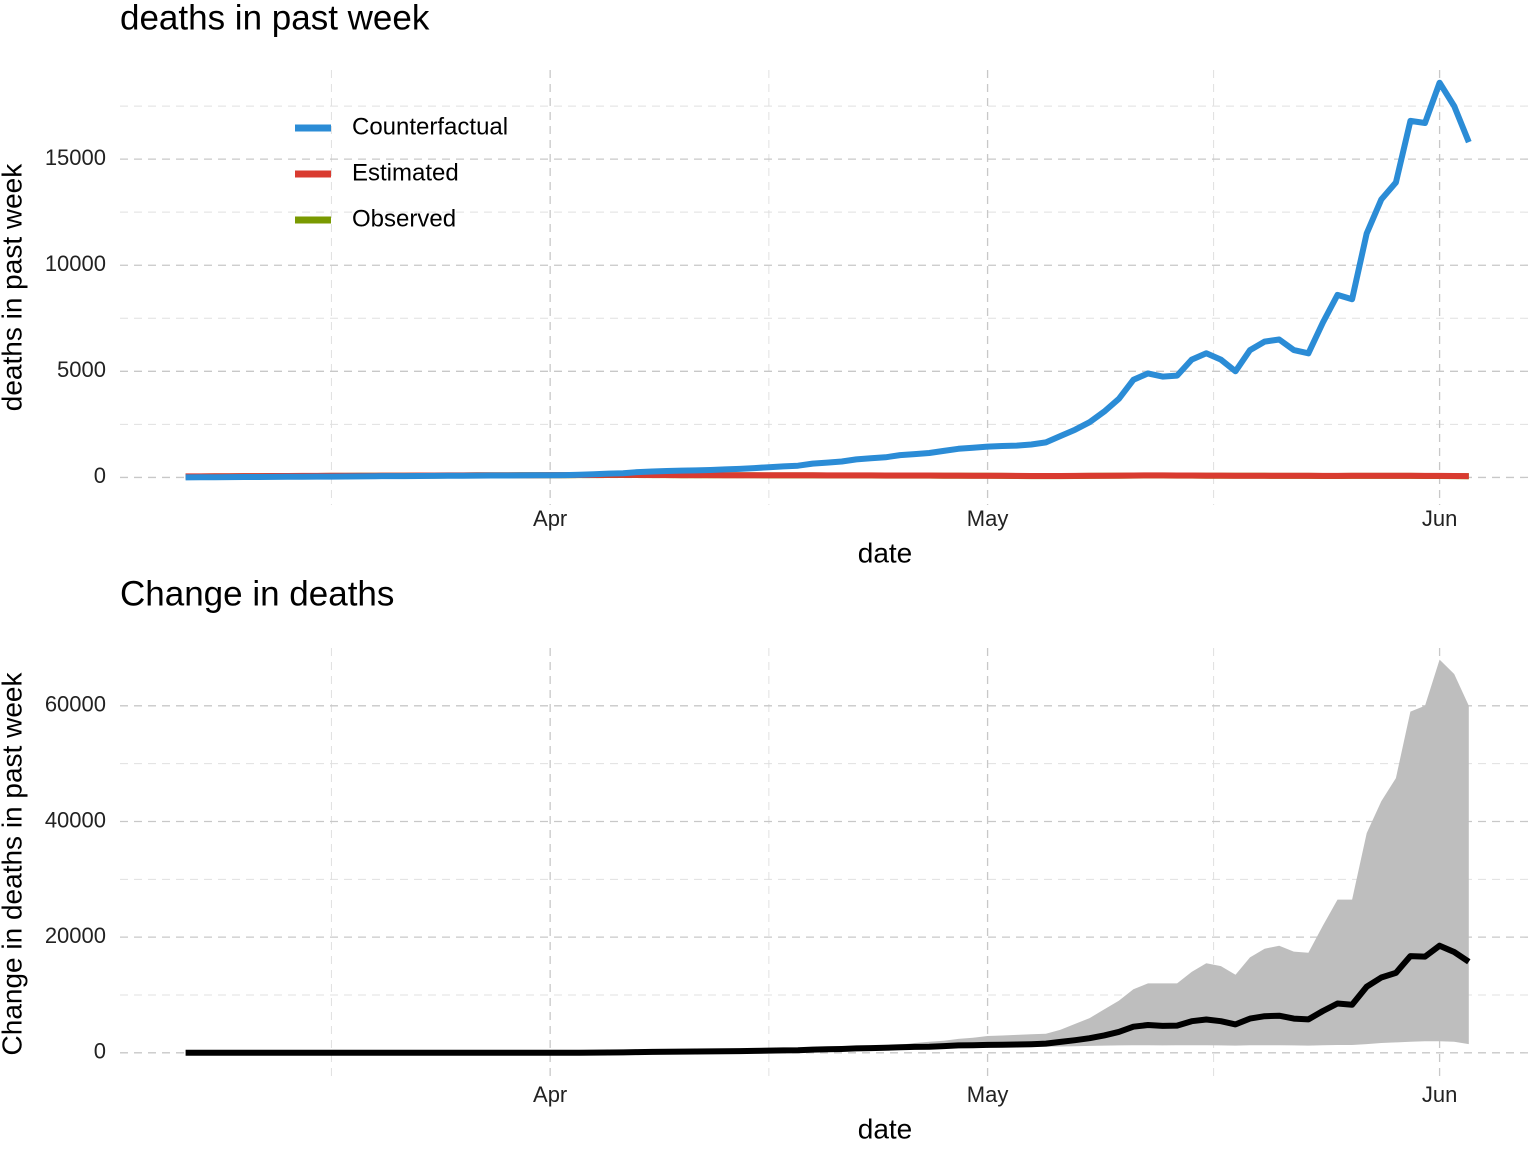 This screenshot has width=1536, height=1152. I want to click on legend-label: Observed, so click(404, 218).